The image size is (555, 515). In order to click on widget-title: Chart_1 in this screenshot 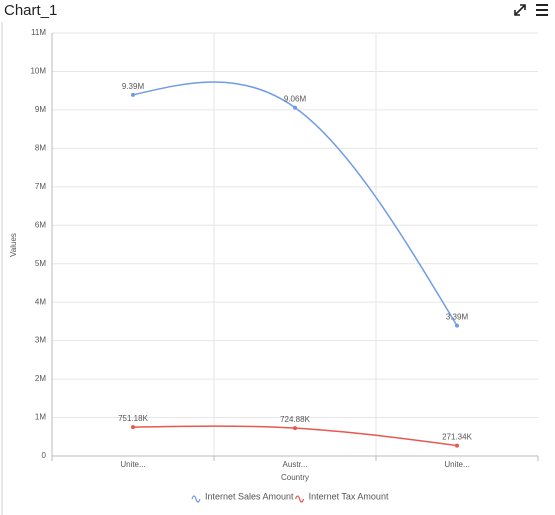, I will do `click(31, 10)`.